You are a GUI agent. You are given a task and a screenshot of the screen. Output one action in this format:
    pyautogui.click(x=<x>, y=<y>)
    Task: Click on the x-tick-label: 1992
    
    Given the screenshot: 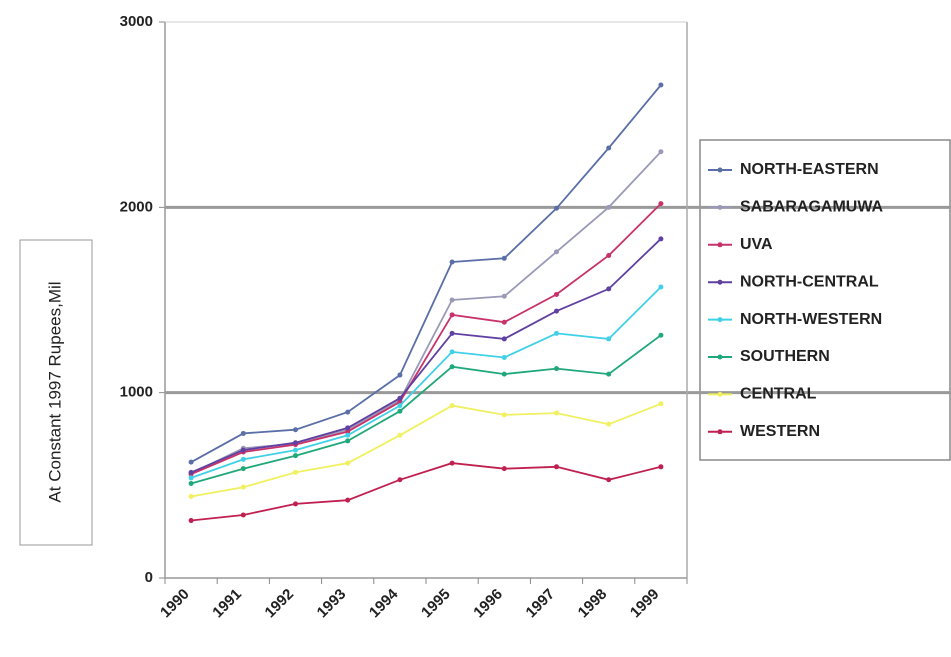 What is the action you would take?
    pyautogui.click(x=280, y=604)
    